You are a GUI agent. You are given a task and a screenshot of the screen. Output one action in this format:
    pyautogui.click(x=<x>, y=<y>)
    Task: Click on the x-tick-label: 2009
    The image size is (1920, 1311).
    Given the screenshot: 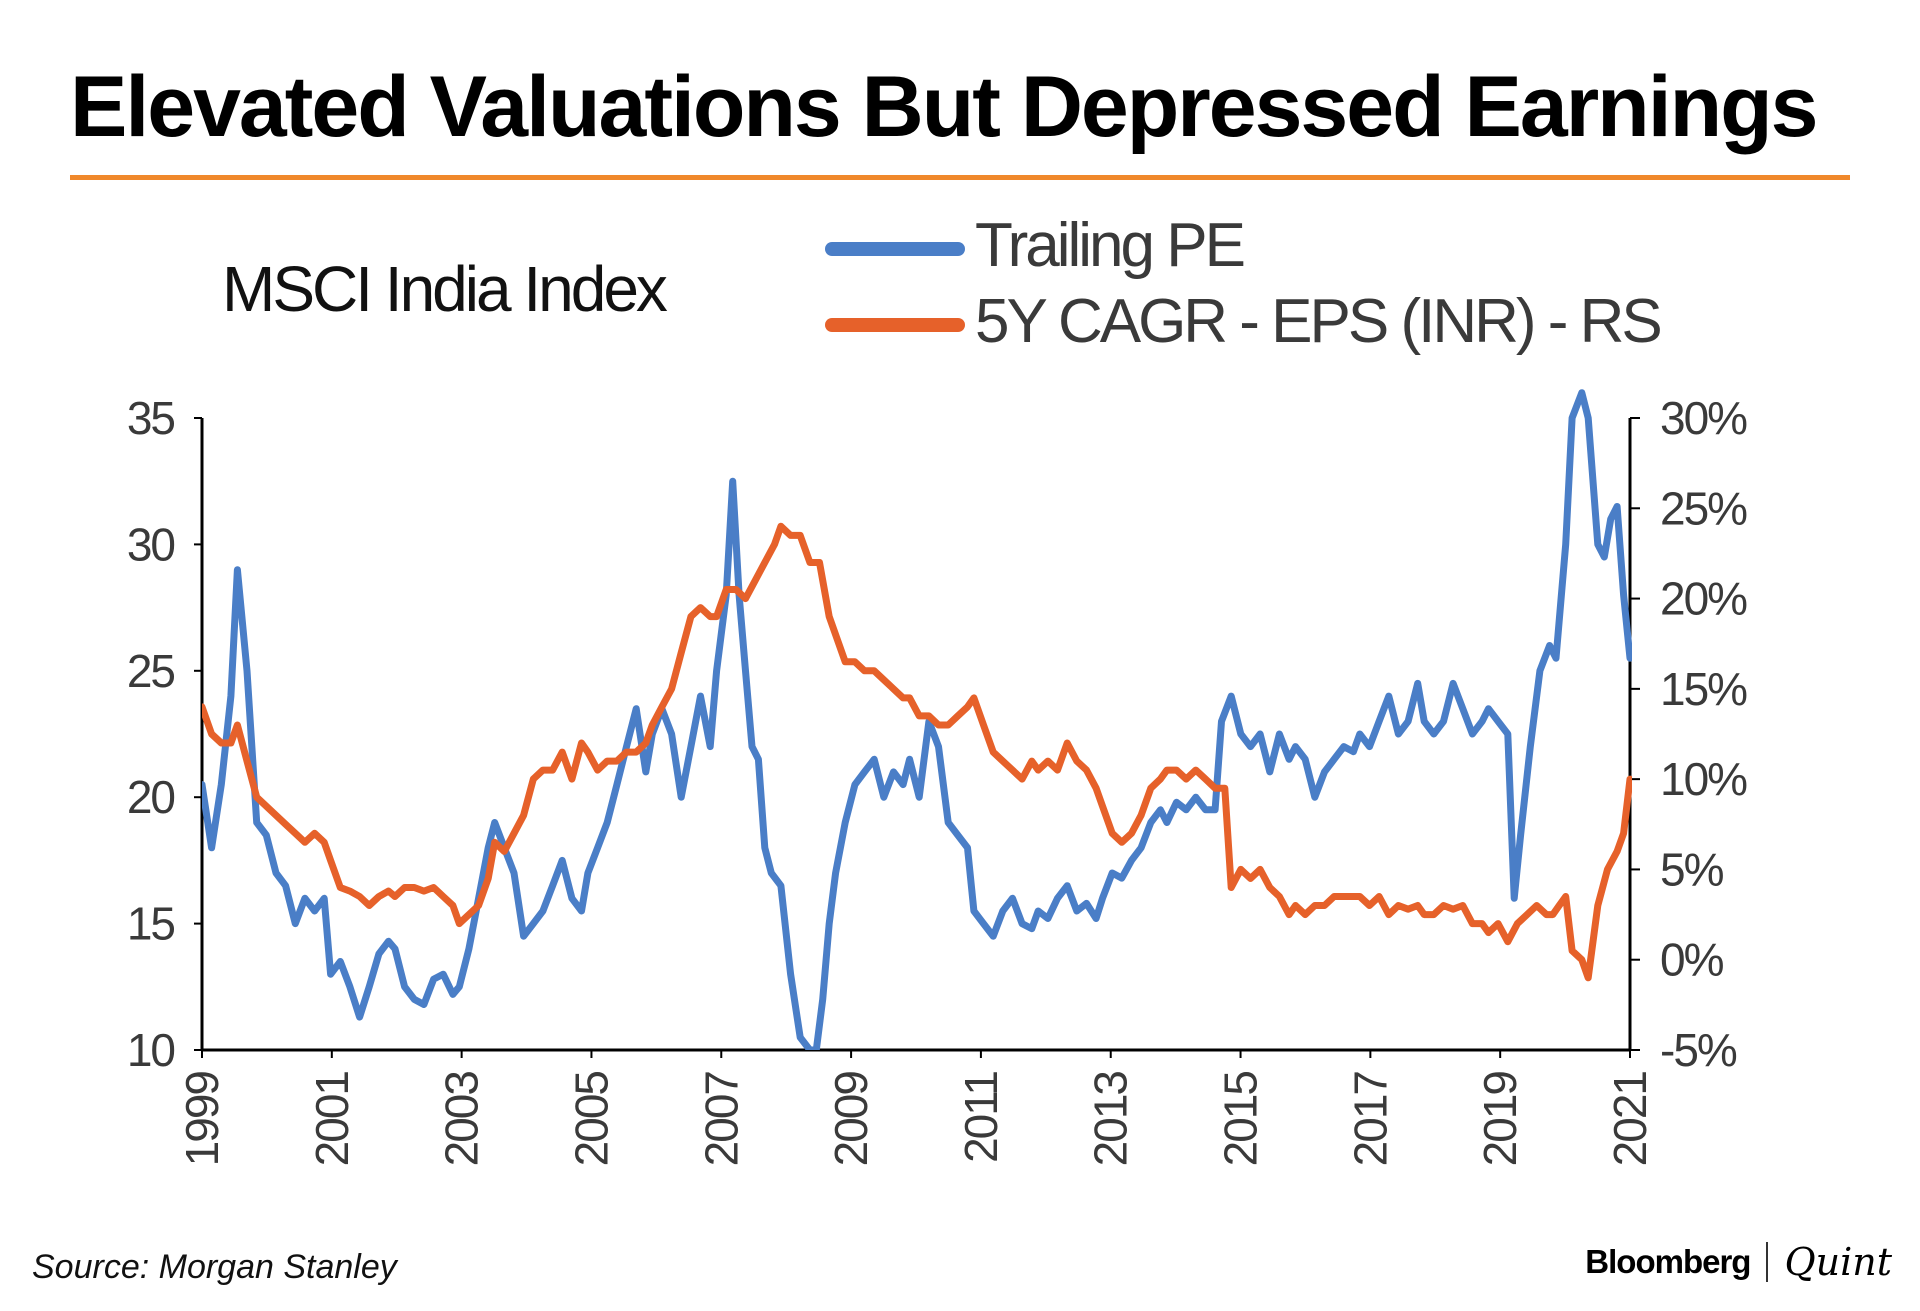 What is the action you would take?
    pyautogui.click(x=851, y=1119)
    